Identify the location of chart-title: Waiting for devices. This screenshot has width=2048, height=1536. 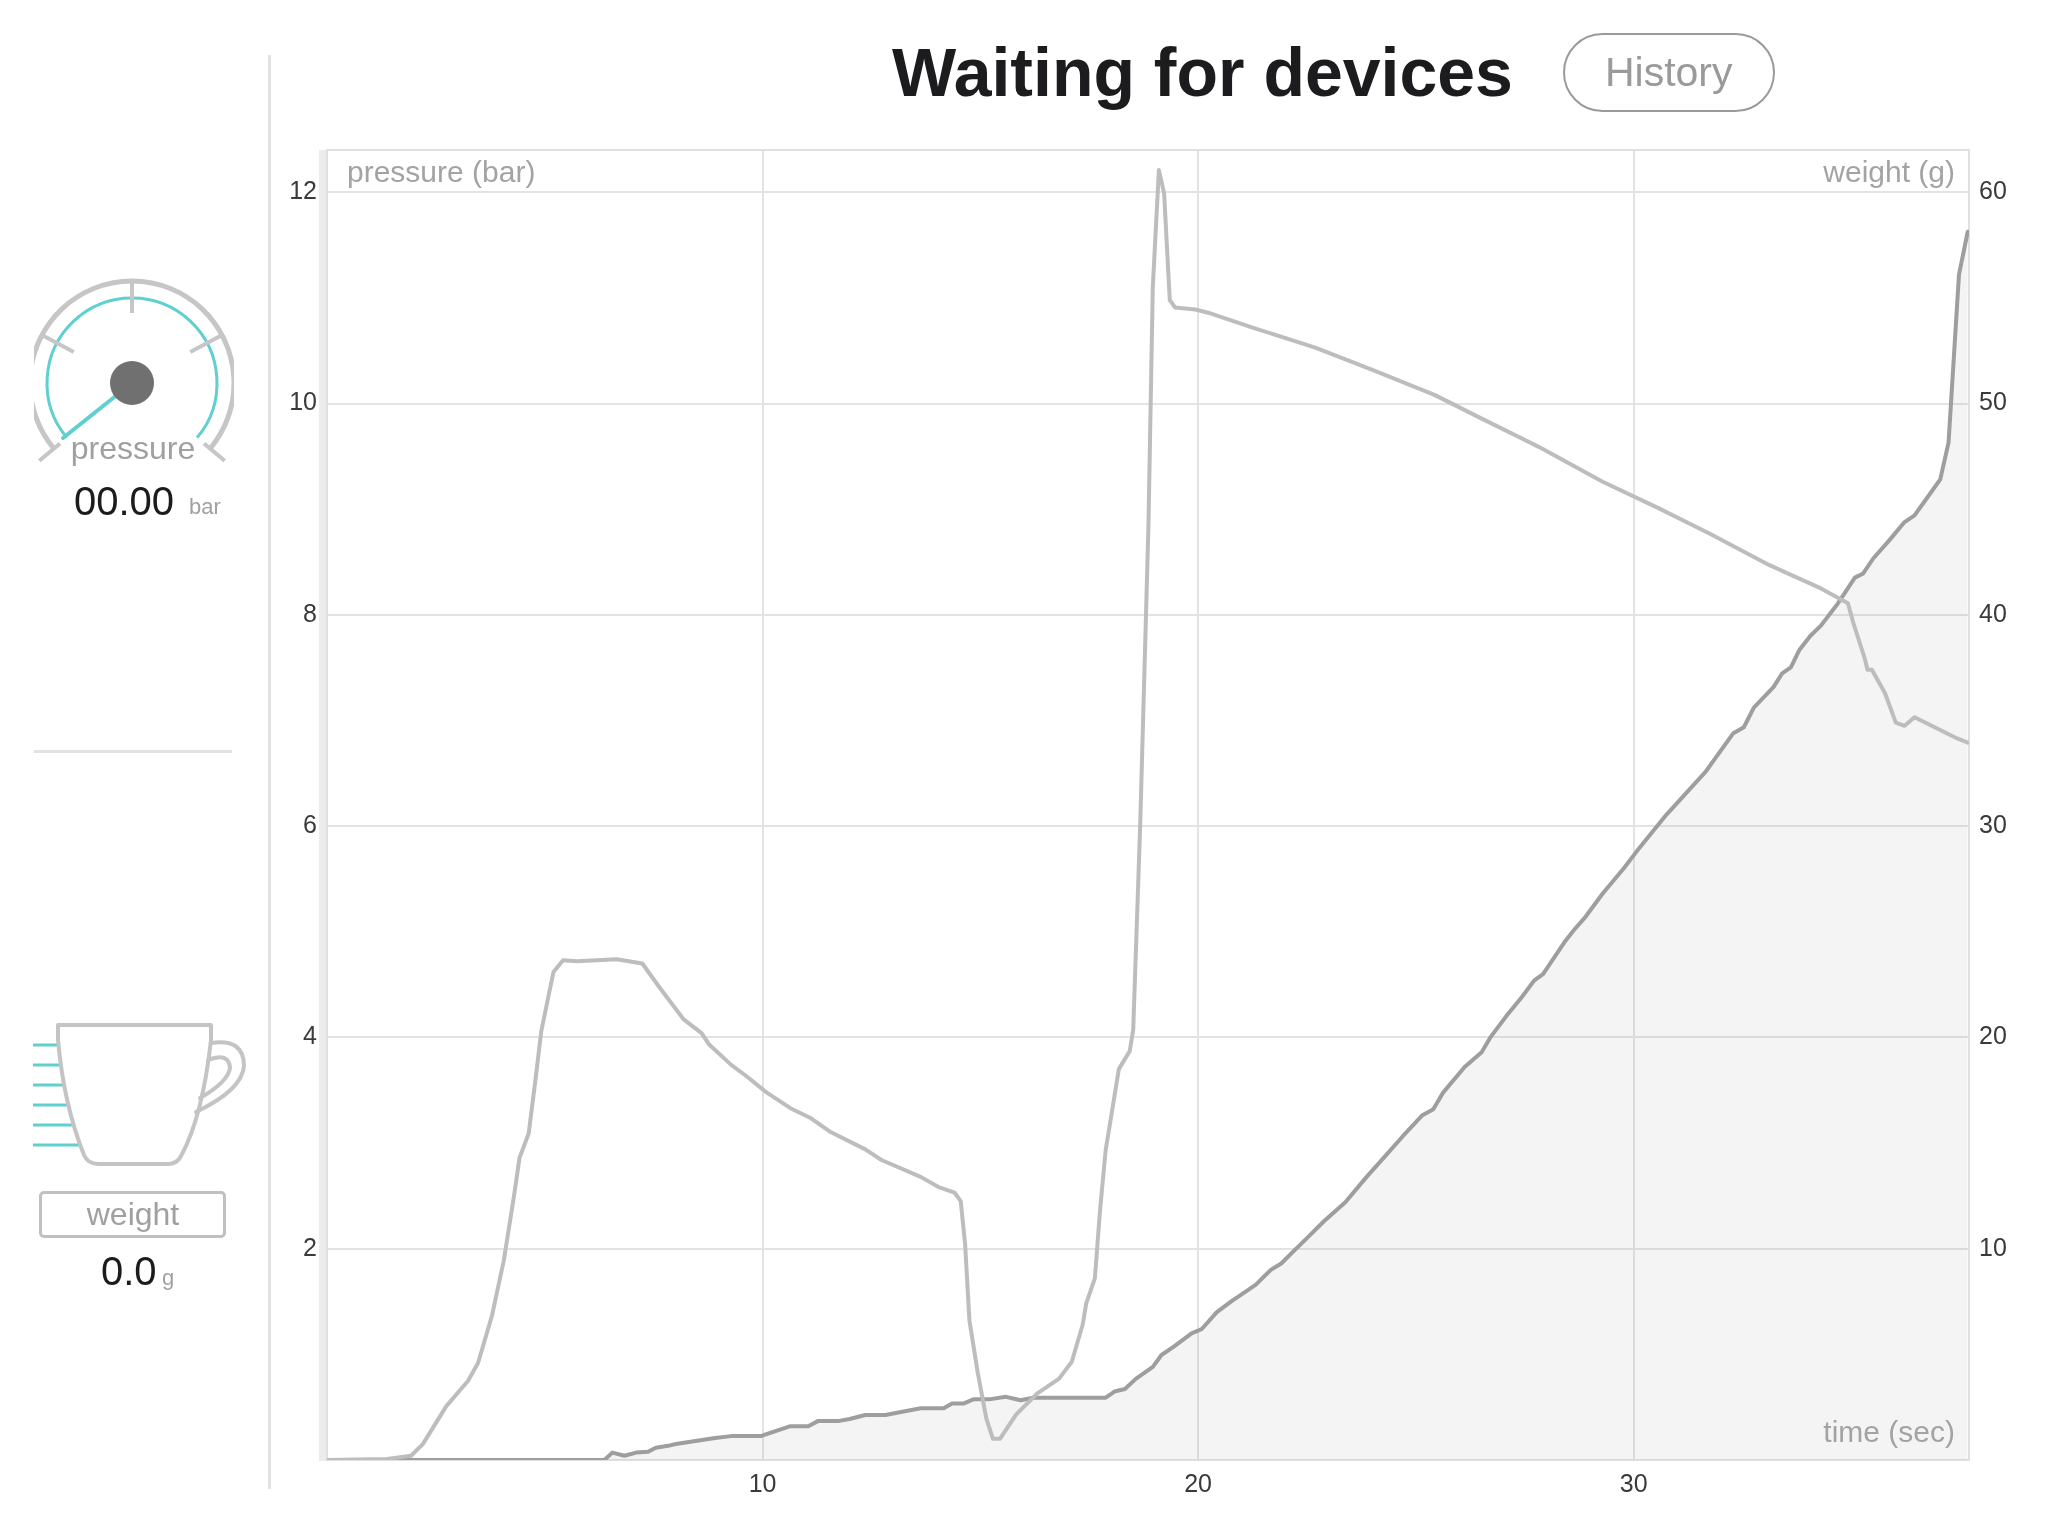
(1202, 72).